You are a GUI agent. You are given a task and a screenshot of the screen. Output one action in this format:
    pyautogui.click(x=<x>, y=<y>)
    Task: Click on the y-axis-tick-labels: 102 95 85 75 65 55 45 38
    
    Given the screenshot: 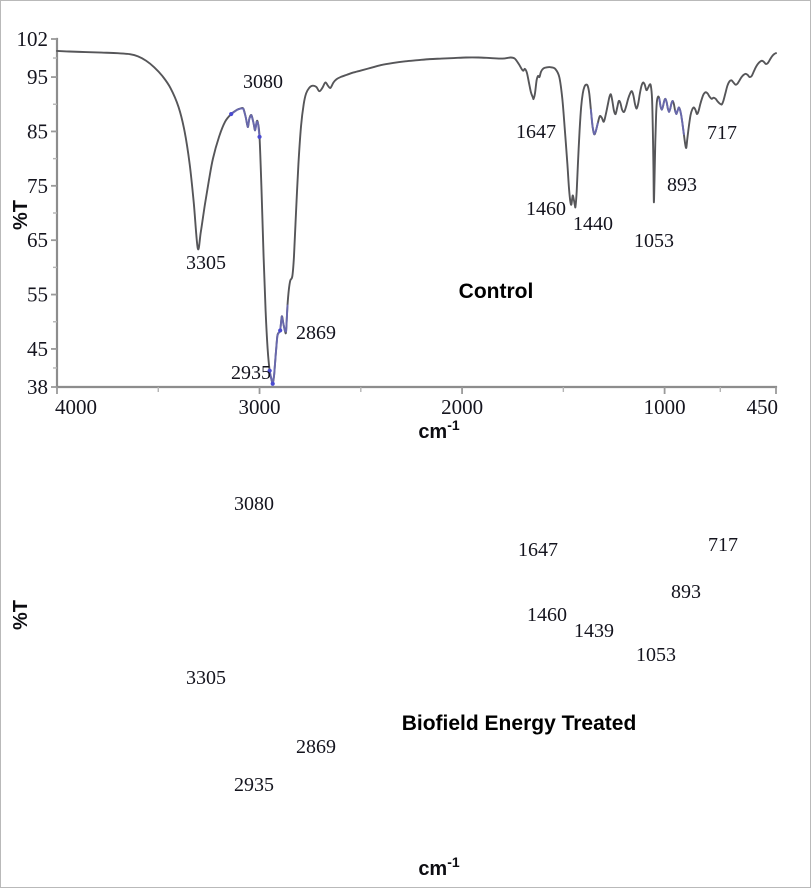 What is the action you would take?
    pyautogui.click(x=33, y=213)
    